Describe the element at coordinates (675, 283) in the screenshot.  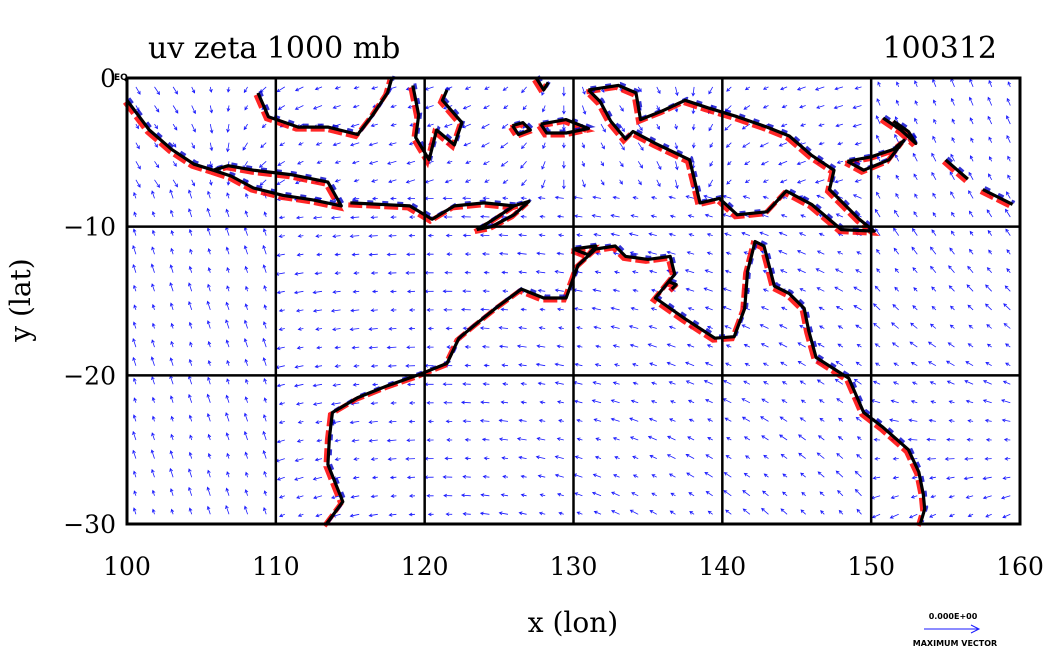
I see `vorticity-negative-groote-eylandt` at that location.